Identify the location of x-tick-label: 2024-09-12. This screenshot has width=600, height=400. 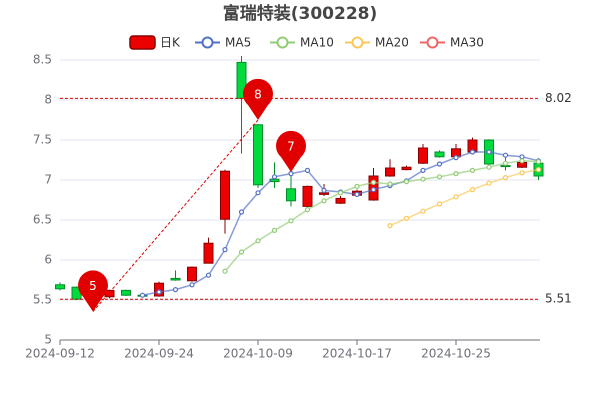
(60, 354).